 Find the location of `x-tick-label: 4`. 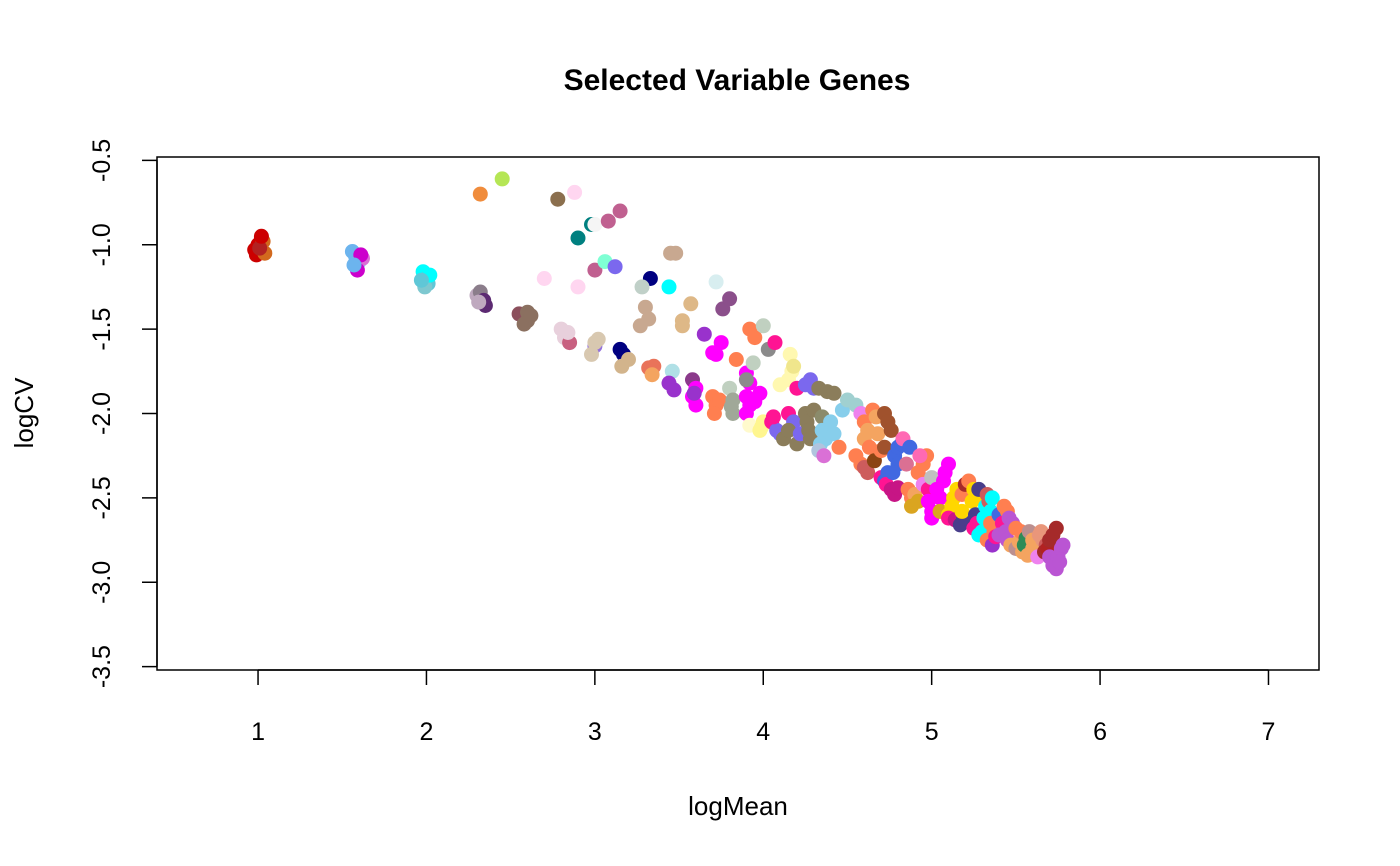

x-tick-label: 4 is located at coordinates (763, 732).